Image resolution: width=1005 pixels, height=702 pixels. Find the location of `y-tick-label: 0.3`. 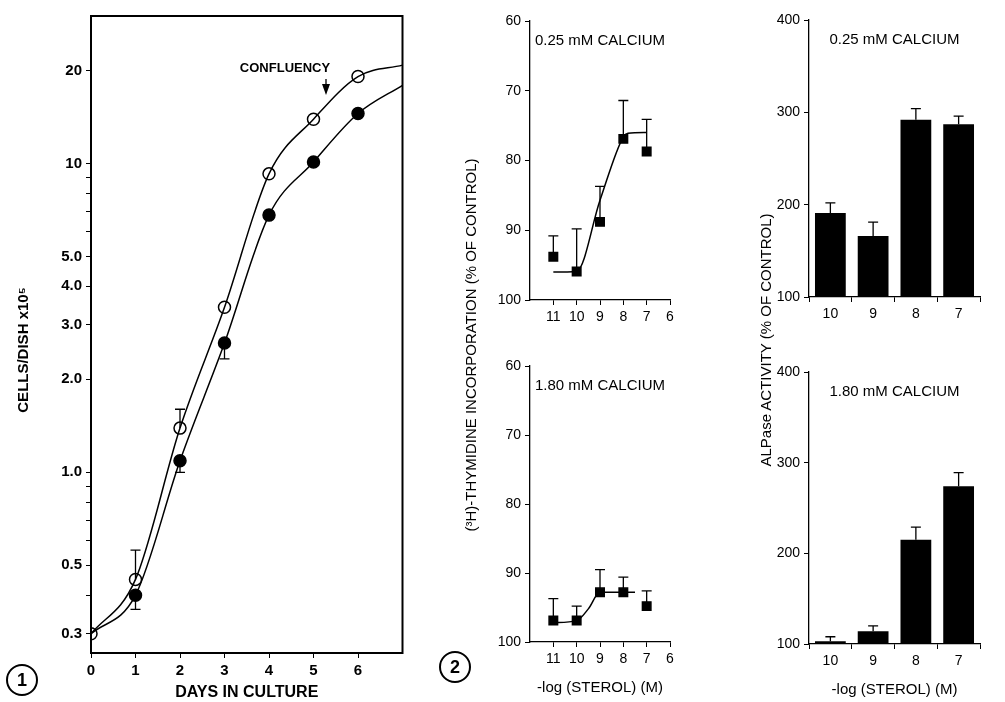

y-tick-label: 0.3 is located at coordinates (71, 632).